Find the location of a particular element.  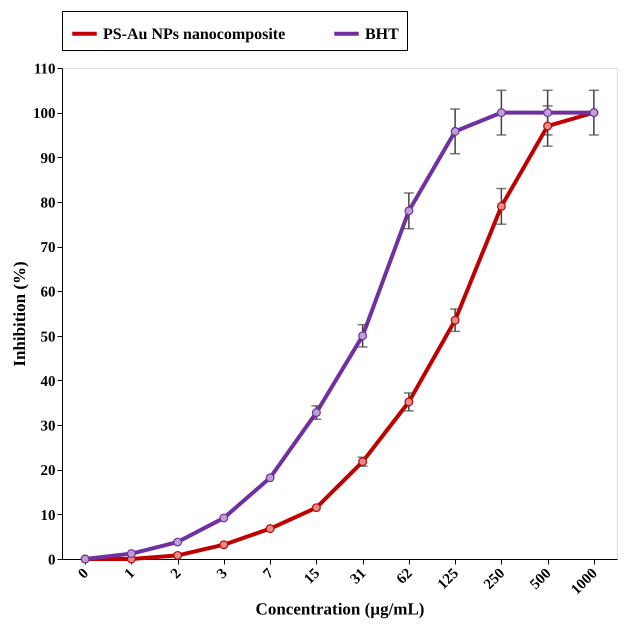

legend-label: BHT is located at coordinates (382, 34).